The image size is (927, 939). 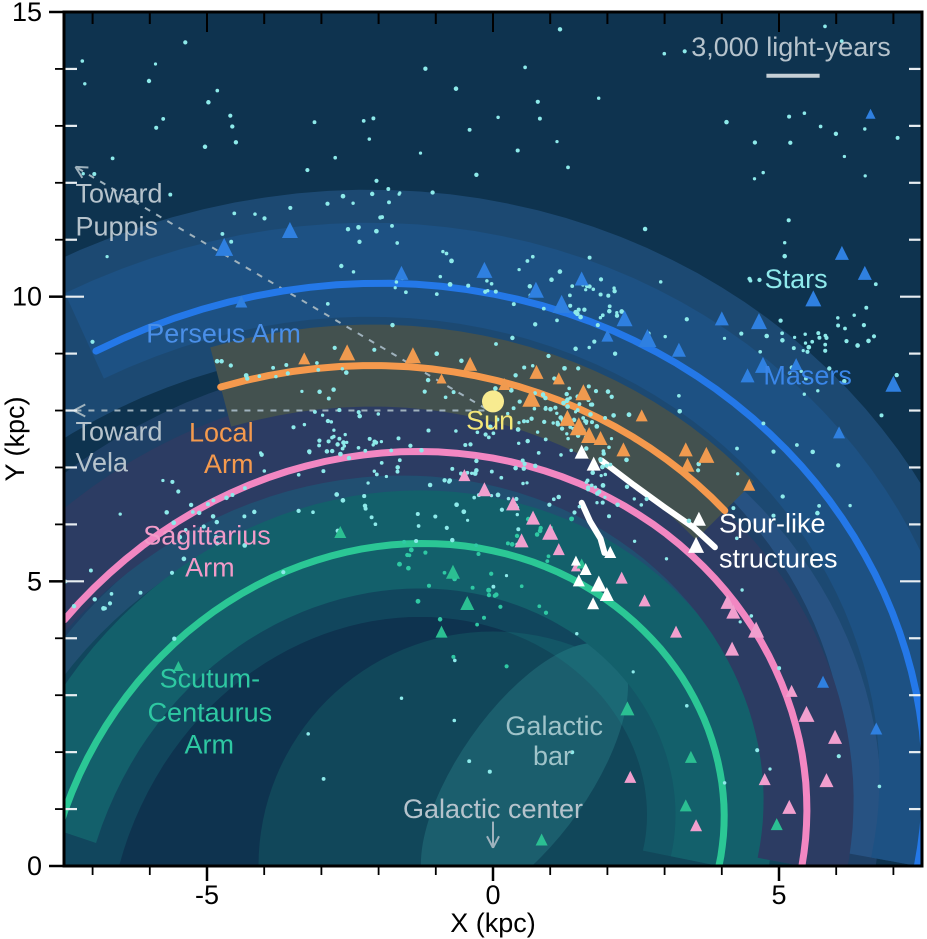 I want to click on label-galactic: Galactic, so click(x=554, y=726).